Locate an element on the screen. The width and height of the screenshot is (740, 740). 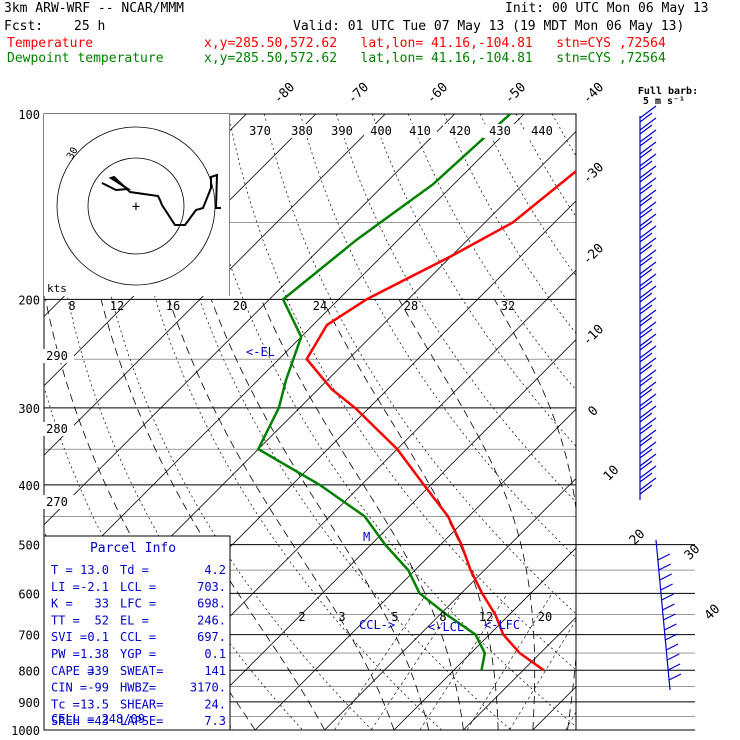
theta-label: 290 is located at coordinates (57, 356).